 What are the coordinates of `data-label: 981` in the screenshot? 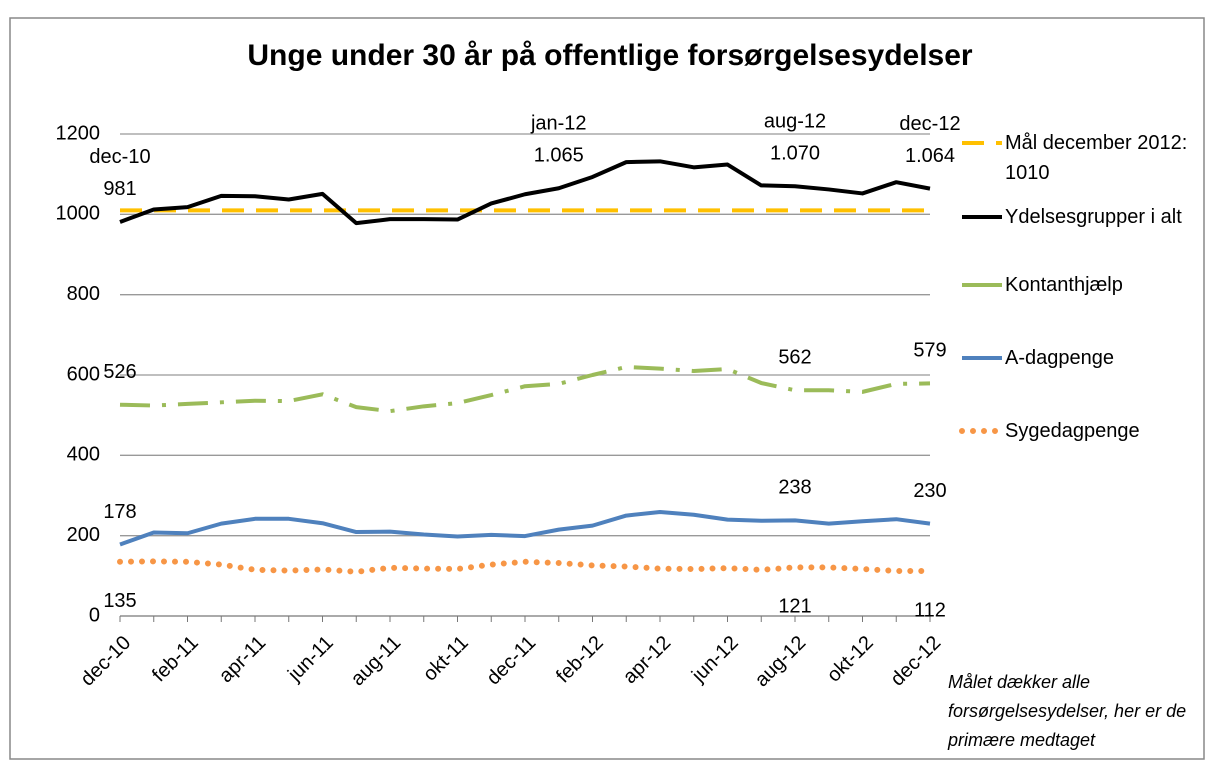 It's located at (119, 189).